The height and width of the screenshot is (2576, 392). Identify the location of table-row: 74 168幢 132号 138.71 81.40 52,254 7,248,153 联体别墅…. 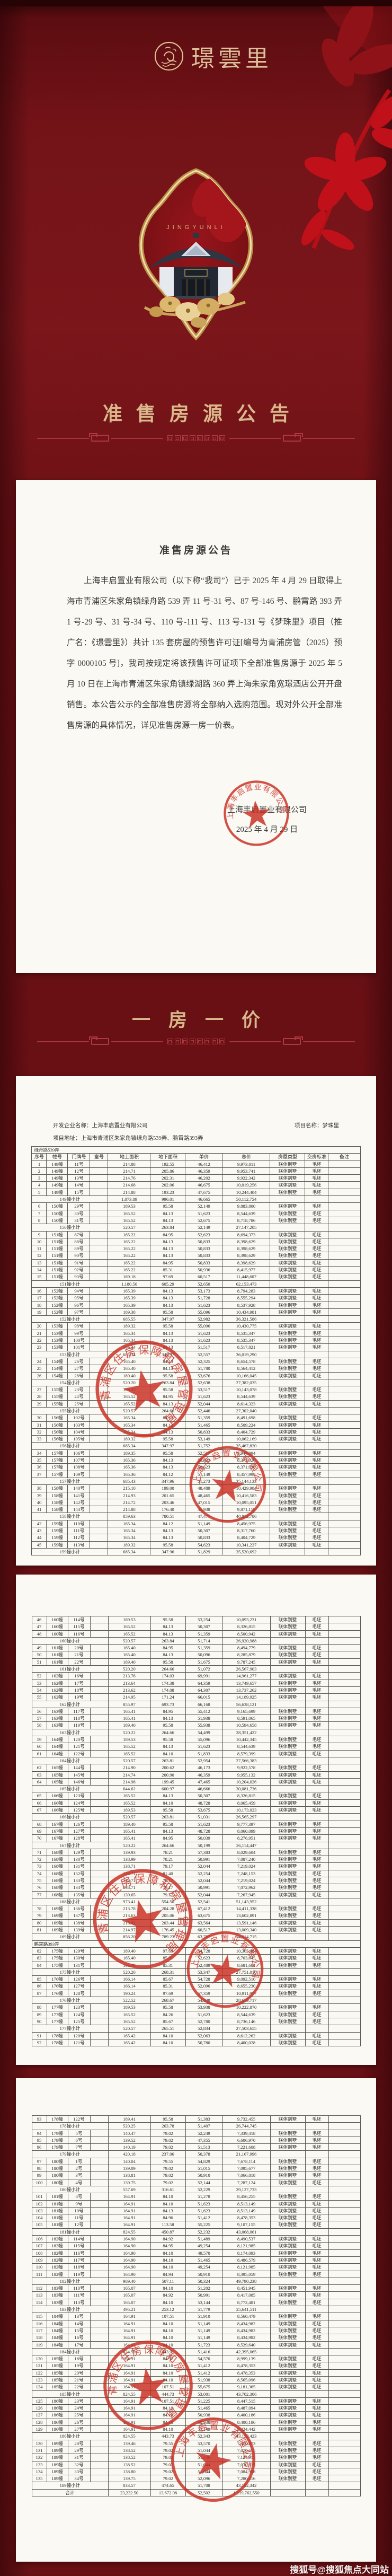
(196, 1873).